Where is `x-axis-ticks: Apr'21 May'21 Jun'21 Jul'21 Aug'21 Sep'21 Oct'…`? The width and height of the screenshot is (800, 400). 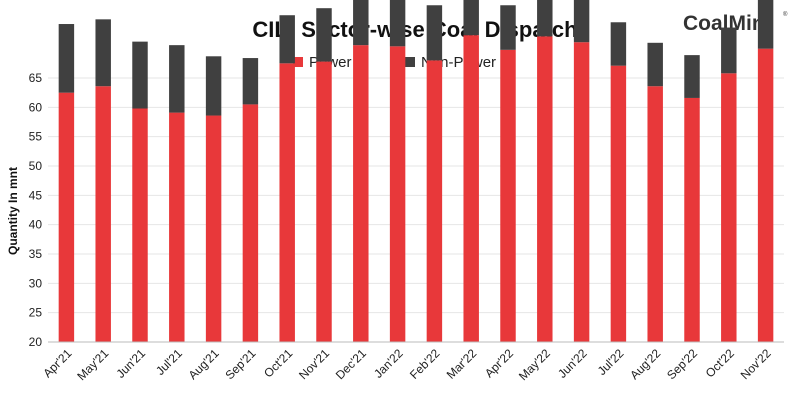 x-axis-ticks: Apr'21 May'21 Jun'21 Jul'21 Aug'21 Sep'21 Oct'… is located at coordinates (407, 364).